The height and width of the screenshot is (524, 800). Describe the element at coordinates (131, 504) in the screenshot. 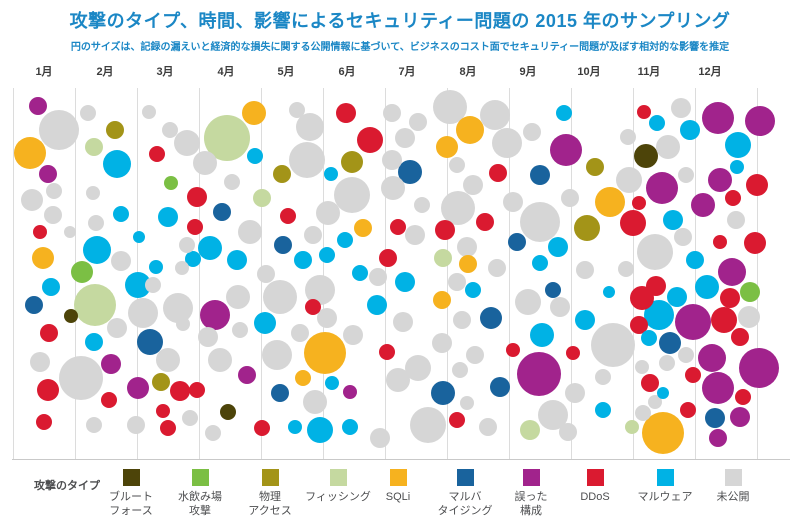

I see `legend-label: ブルート フォース` at that location.